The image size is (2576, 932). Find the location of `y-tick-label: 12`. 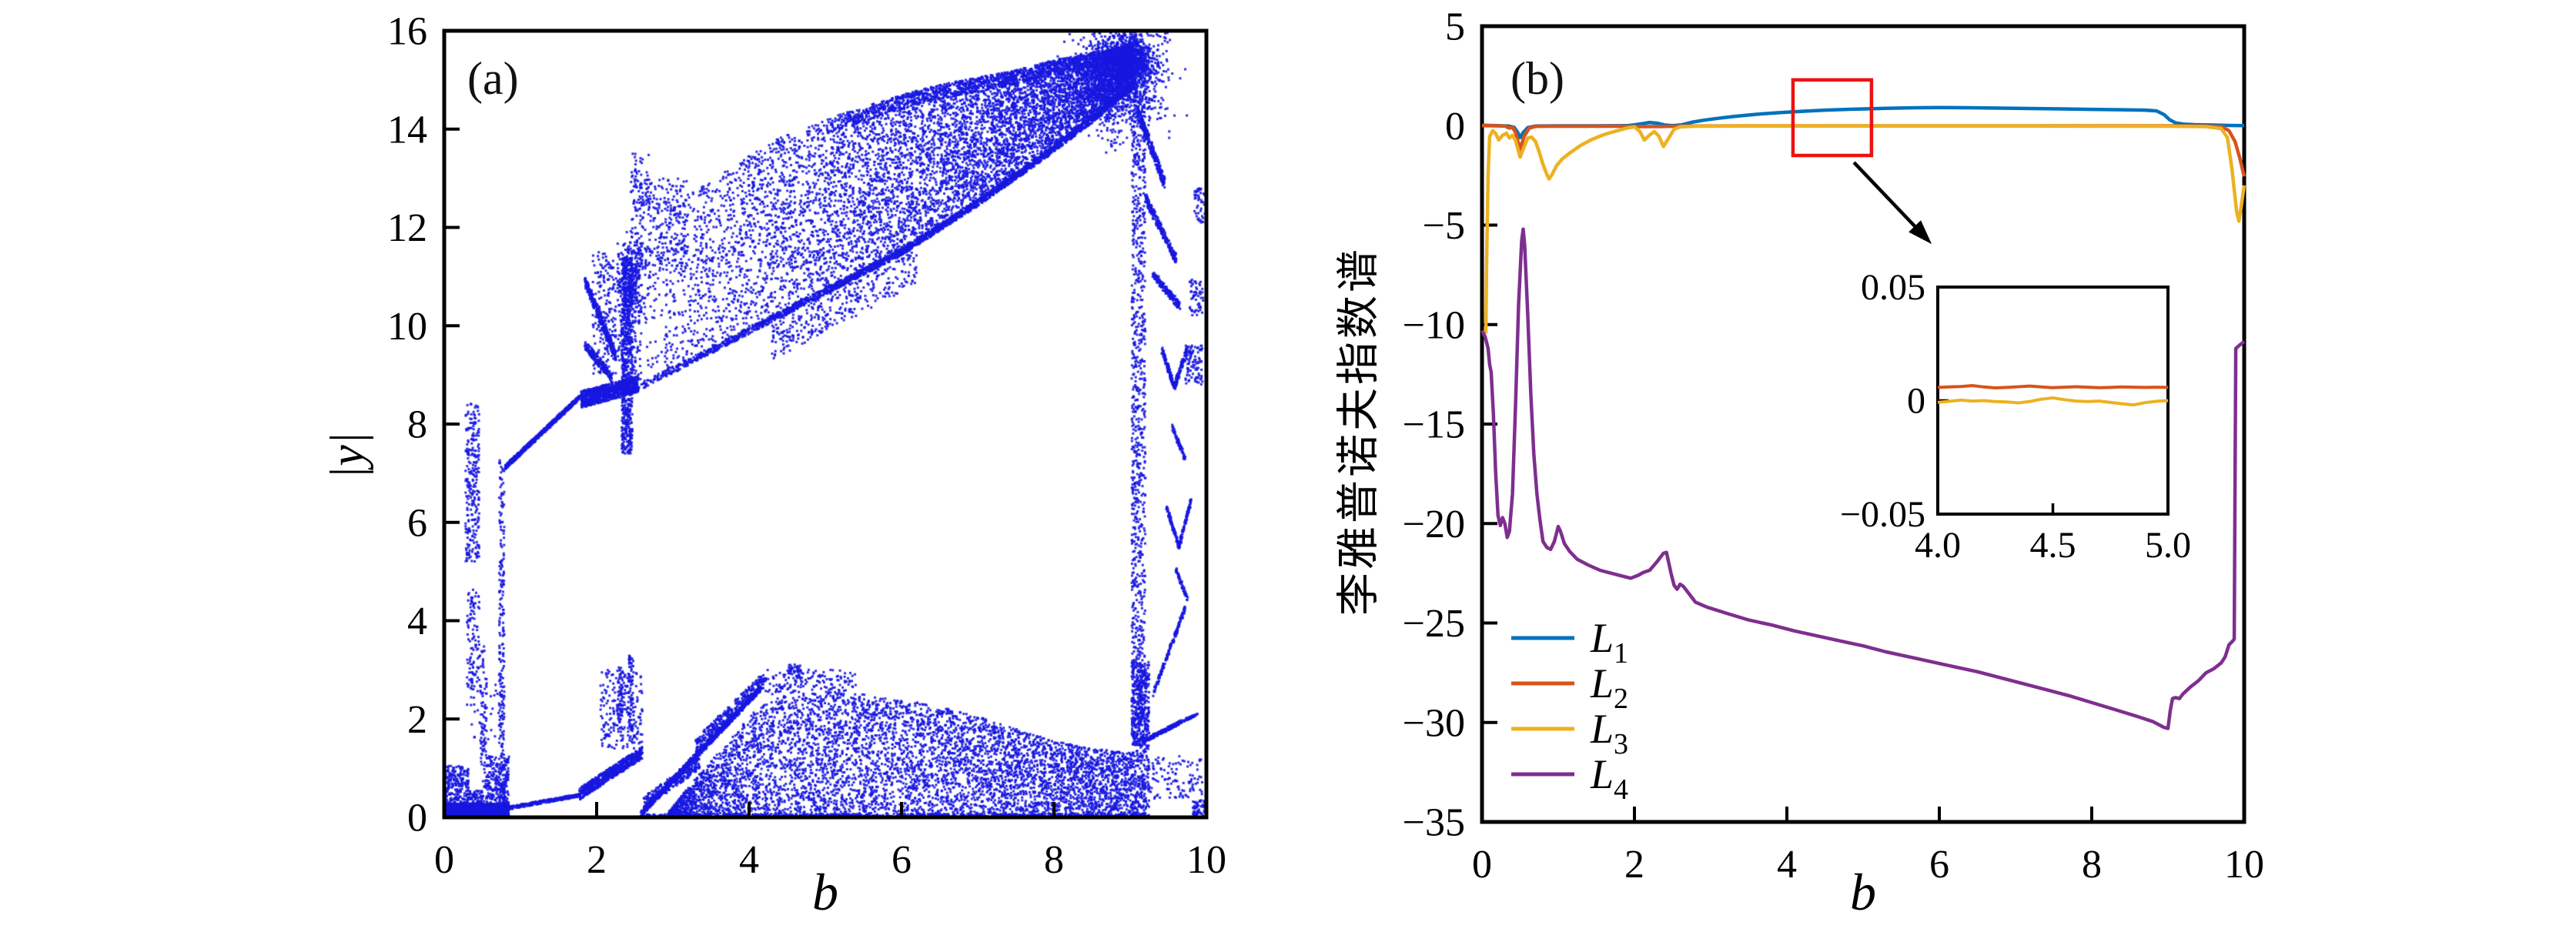

y-tick-label: 12 is located at coordinates (407, 228).